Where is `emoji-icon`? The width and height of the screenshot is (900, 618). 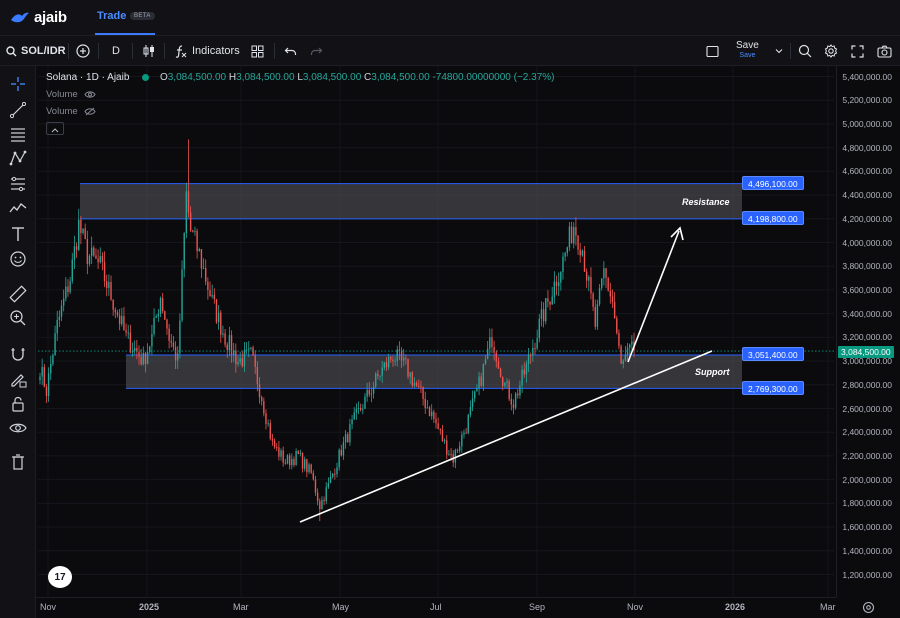 emoji-icon is located at coordinates (18, 259).